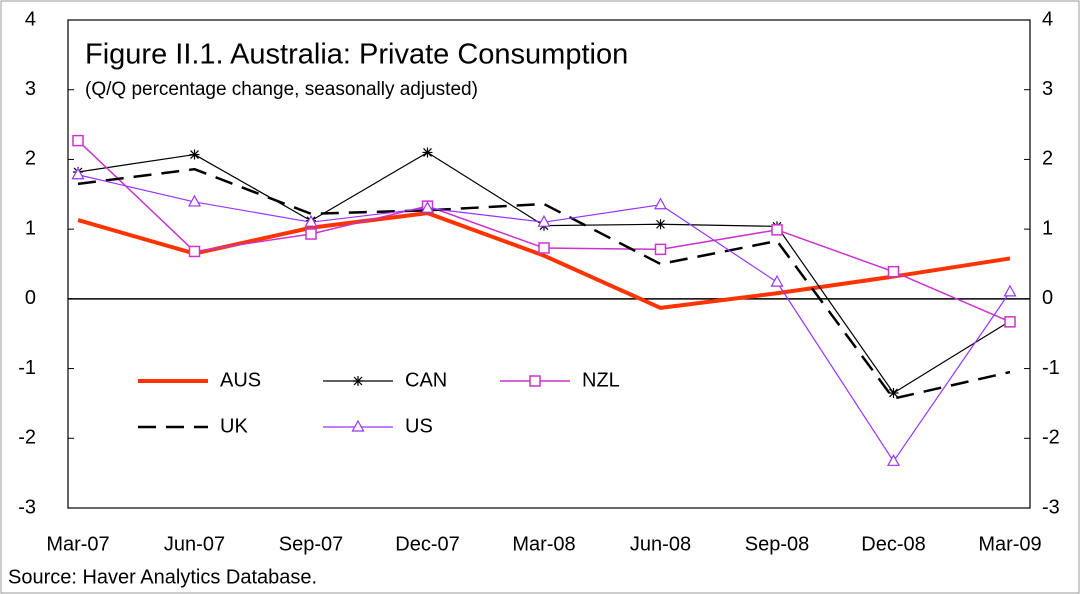 Image resolution: width=1080 pixels, height=594 pixels. Describe the element at coordinates (162, 577) in the screenshot. I see `source-note: Source: Haver Analytics Database.` at that location.